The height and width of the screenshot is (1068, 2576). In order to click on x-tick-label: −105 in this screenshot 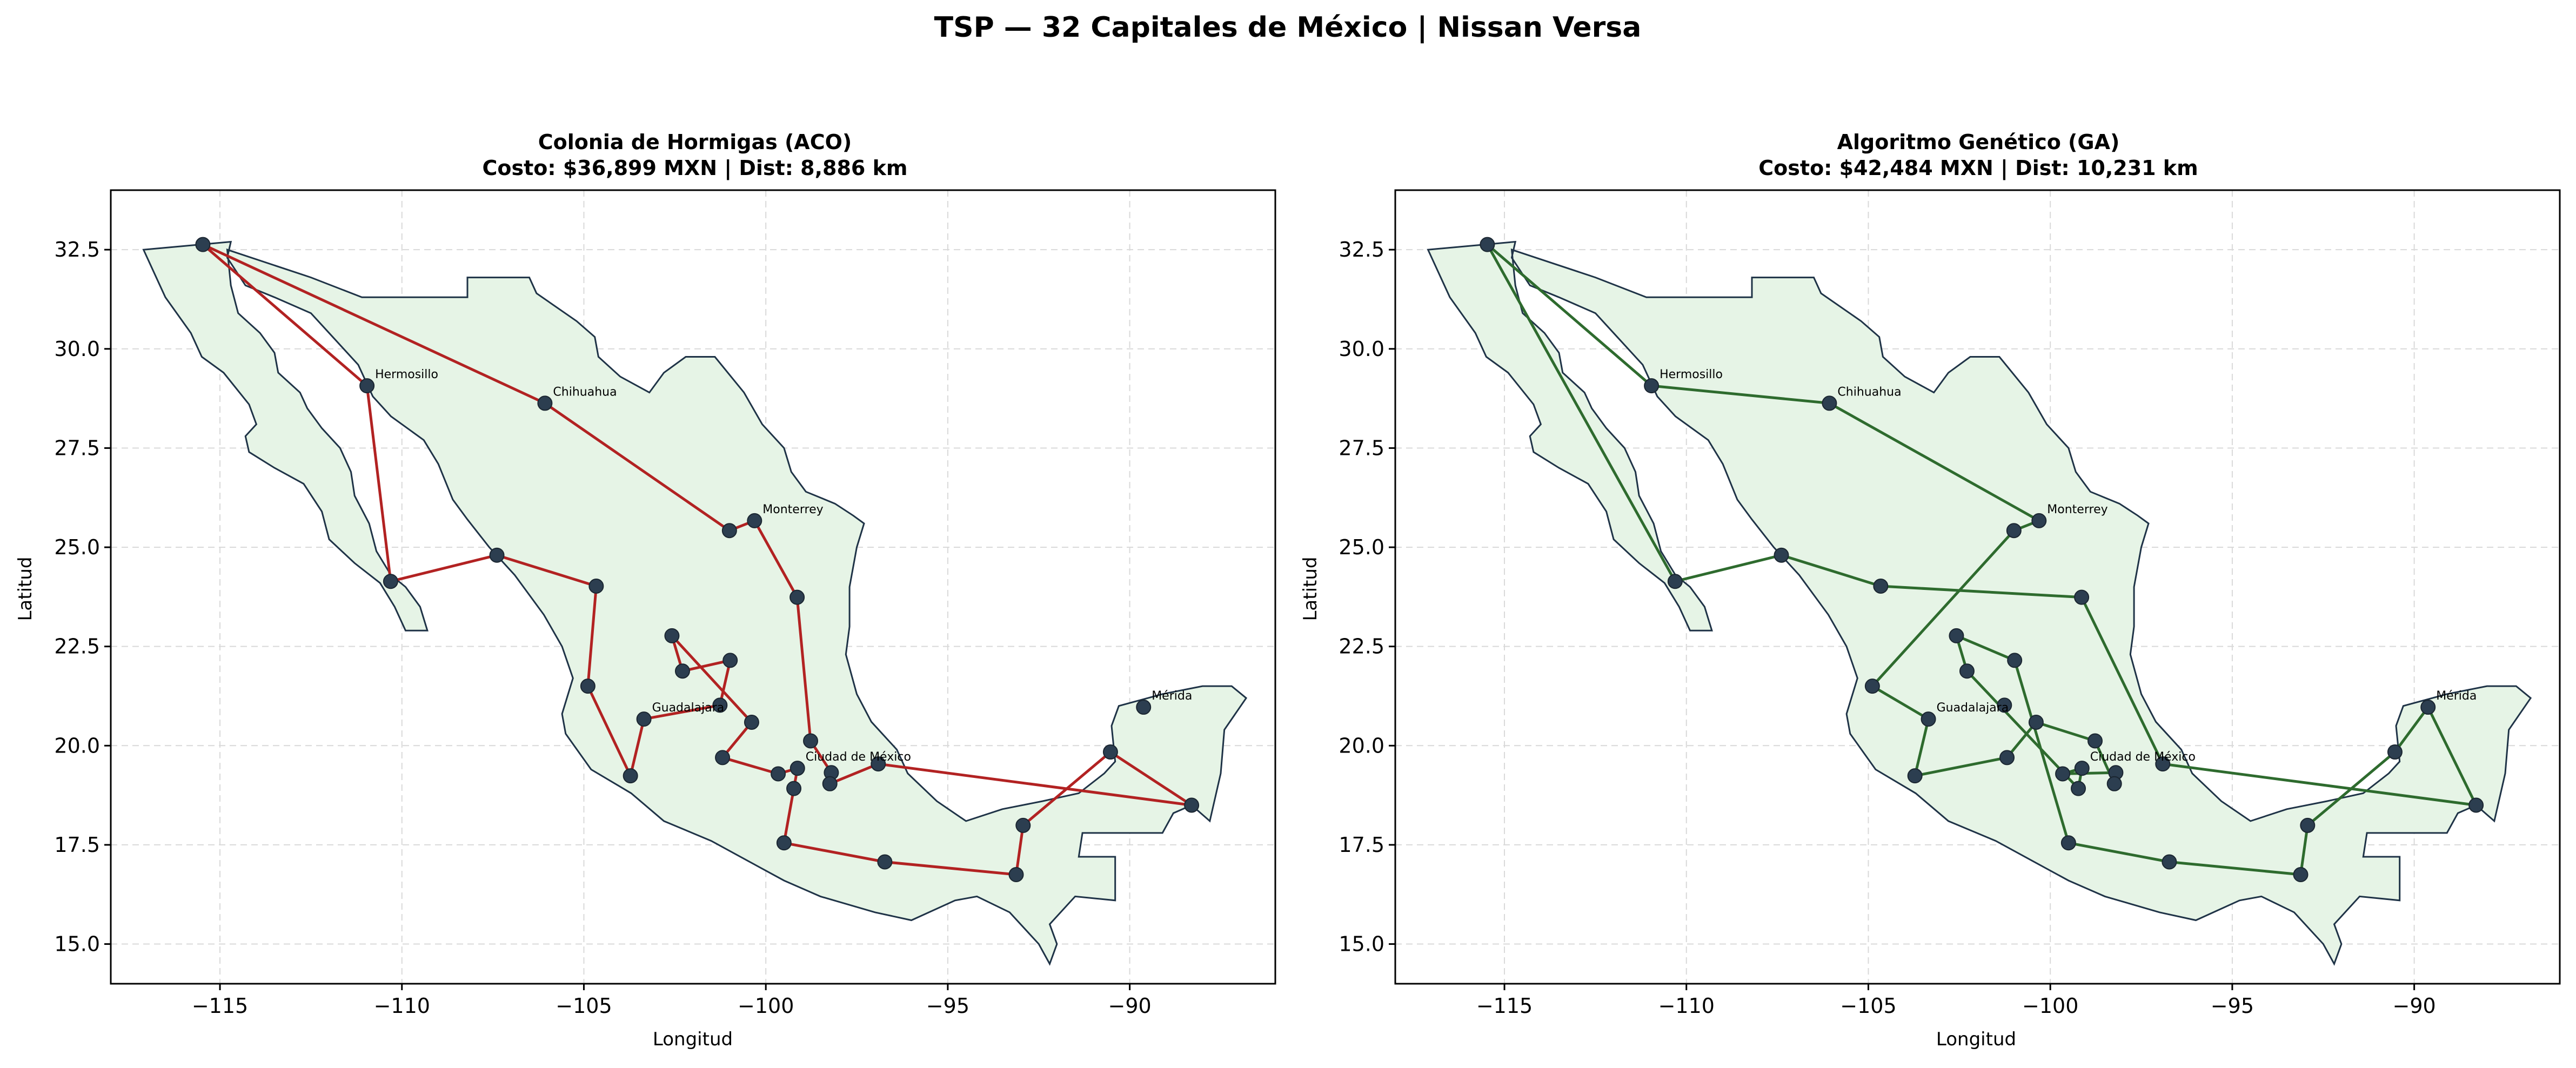, I will do `click(1868, 1006)`.